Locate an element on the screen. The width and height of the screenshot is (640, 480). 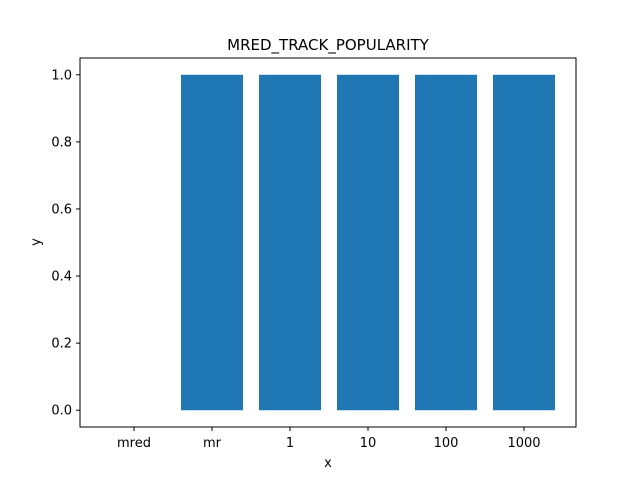
x-tick-label: 100 is located at coordinates (446, 443).